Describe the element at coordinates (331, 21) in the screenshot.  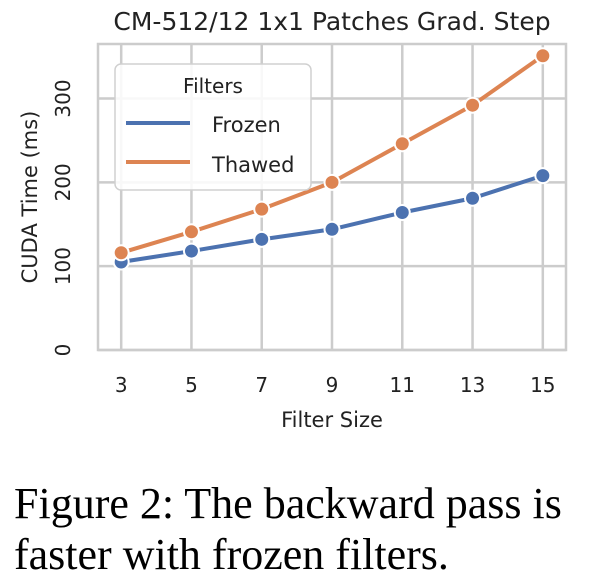
I see `chart-title: CM-512/12 1x1 Patches Grad. Step` at that location.